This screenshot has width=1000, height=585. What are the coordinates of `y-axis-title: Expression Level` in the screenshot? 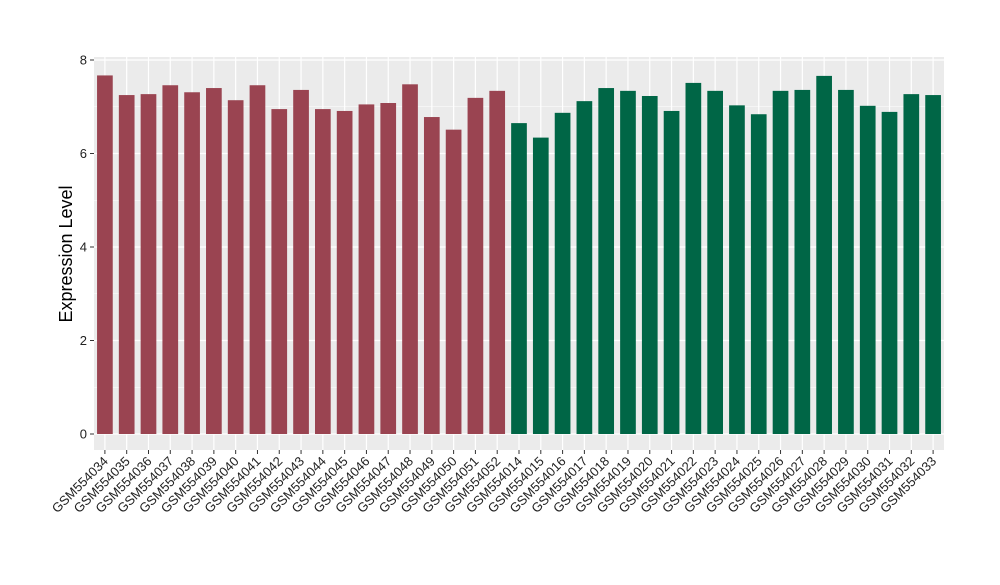 It's located at (66, 253).